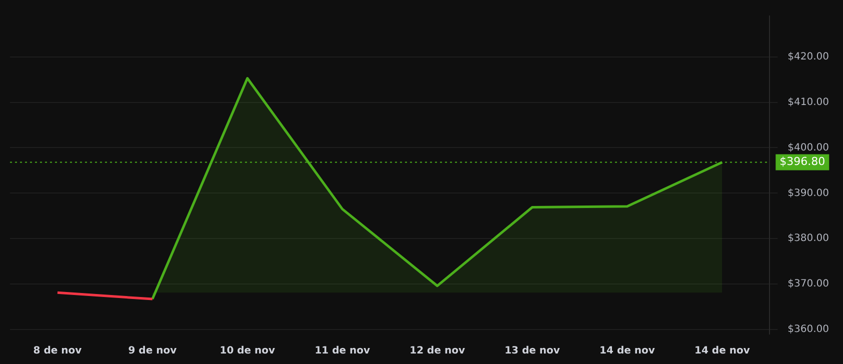 This screenshot has width=843, height=364. I want to click on y-tick-label: $370.00, so click(809, 284).